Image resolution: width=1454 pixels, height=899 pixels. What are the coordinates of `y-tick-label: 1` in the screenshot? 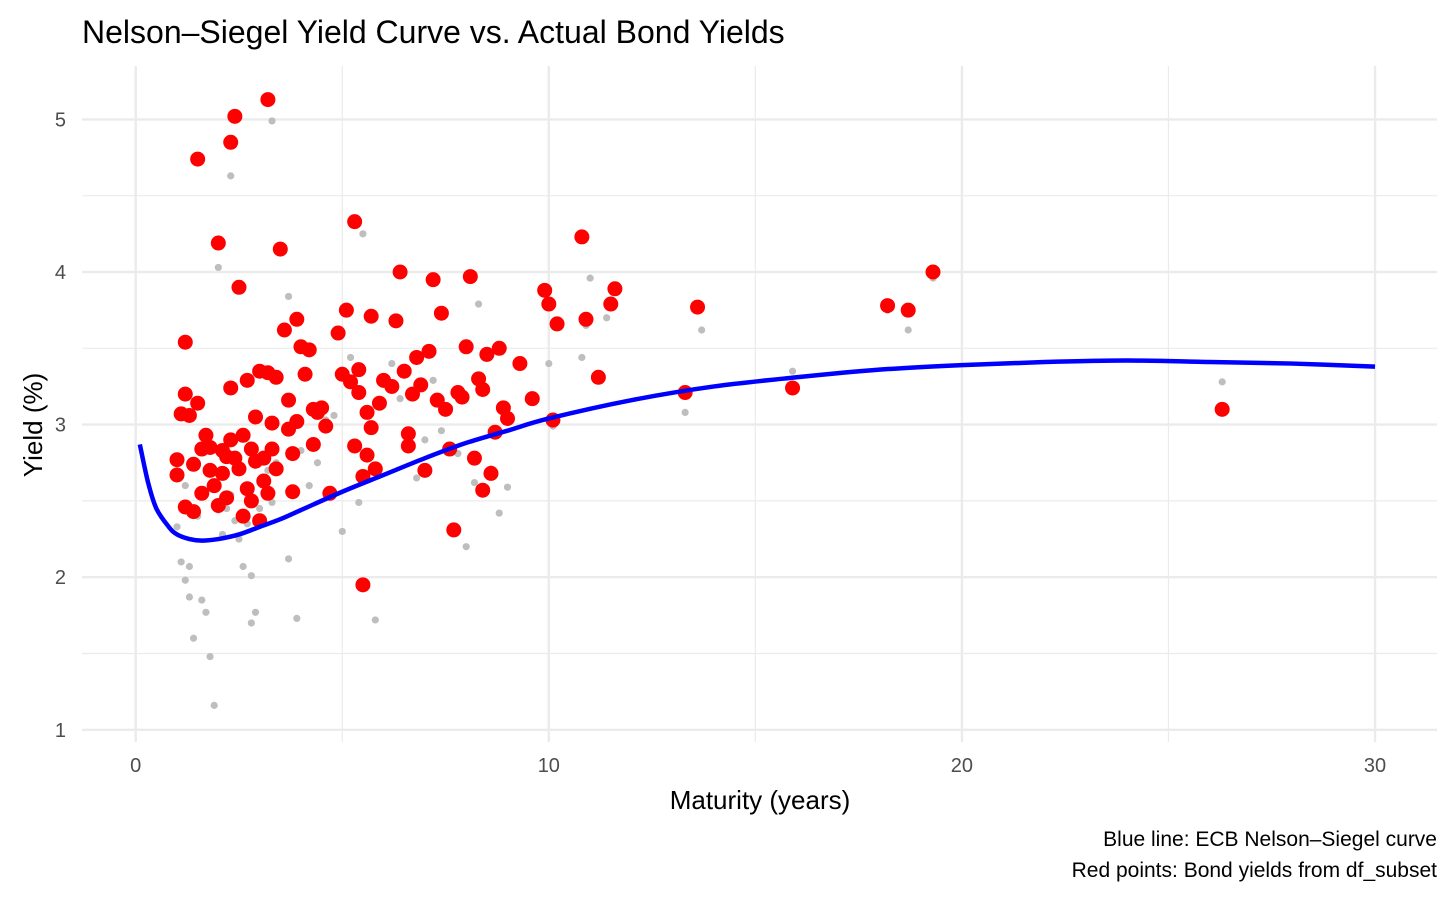 It's located at (60, 731).